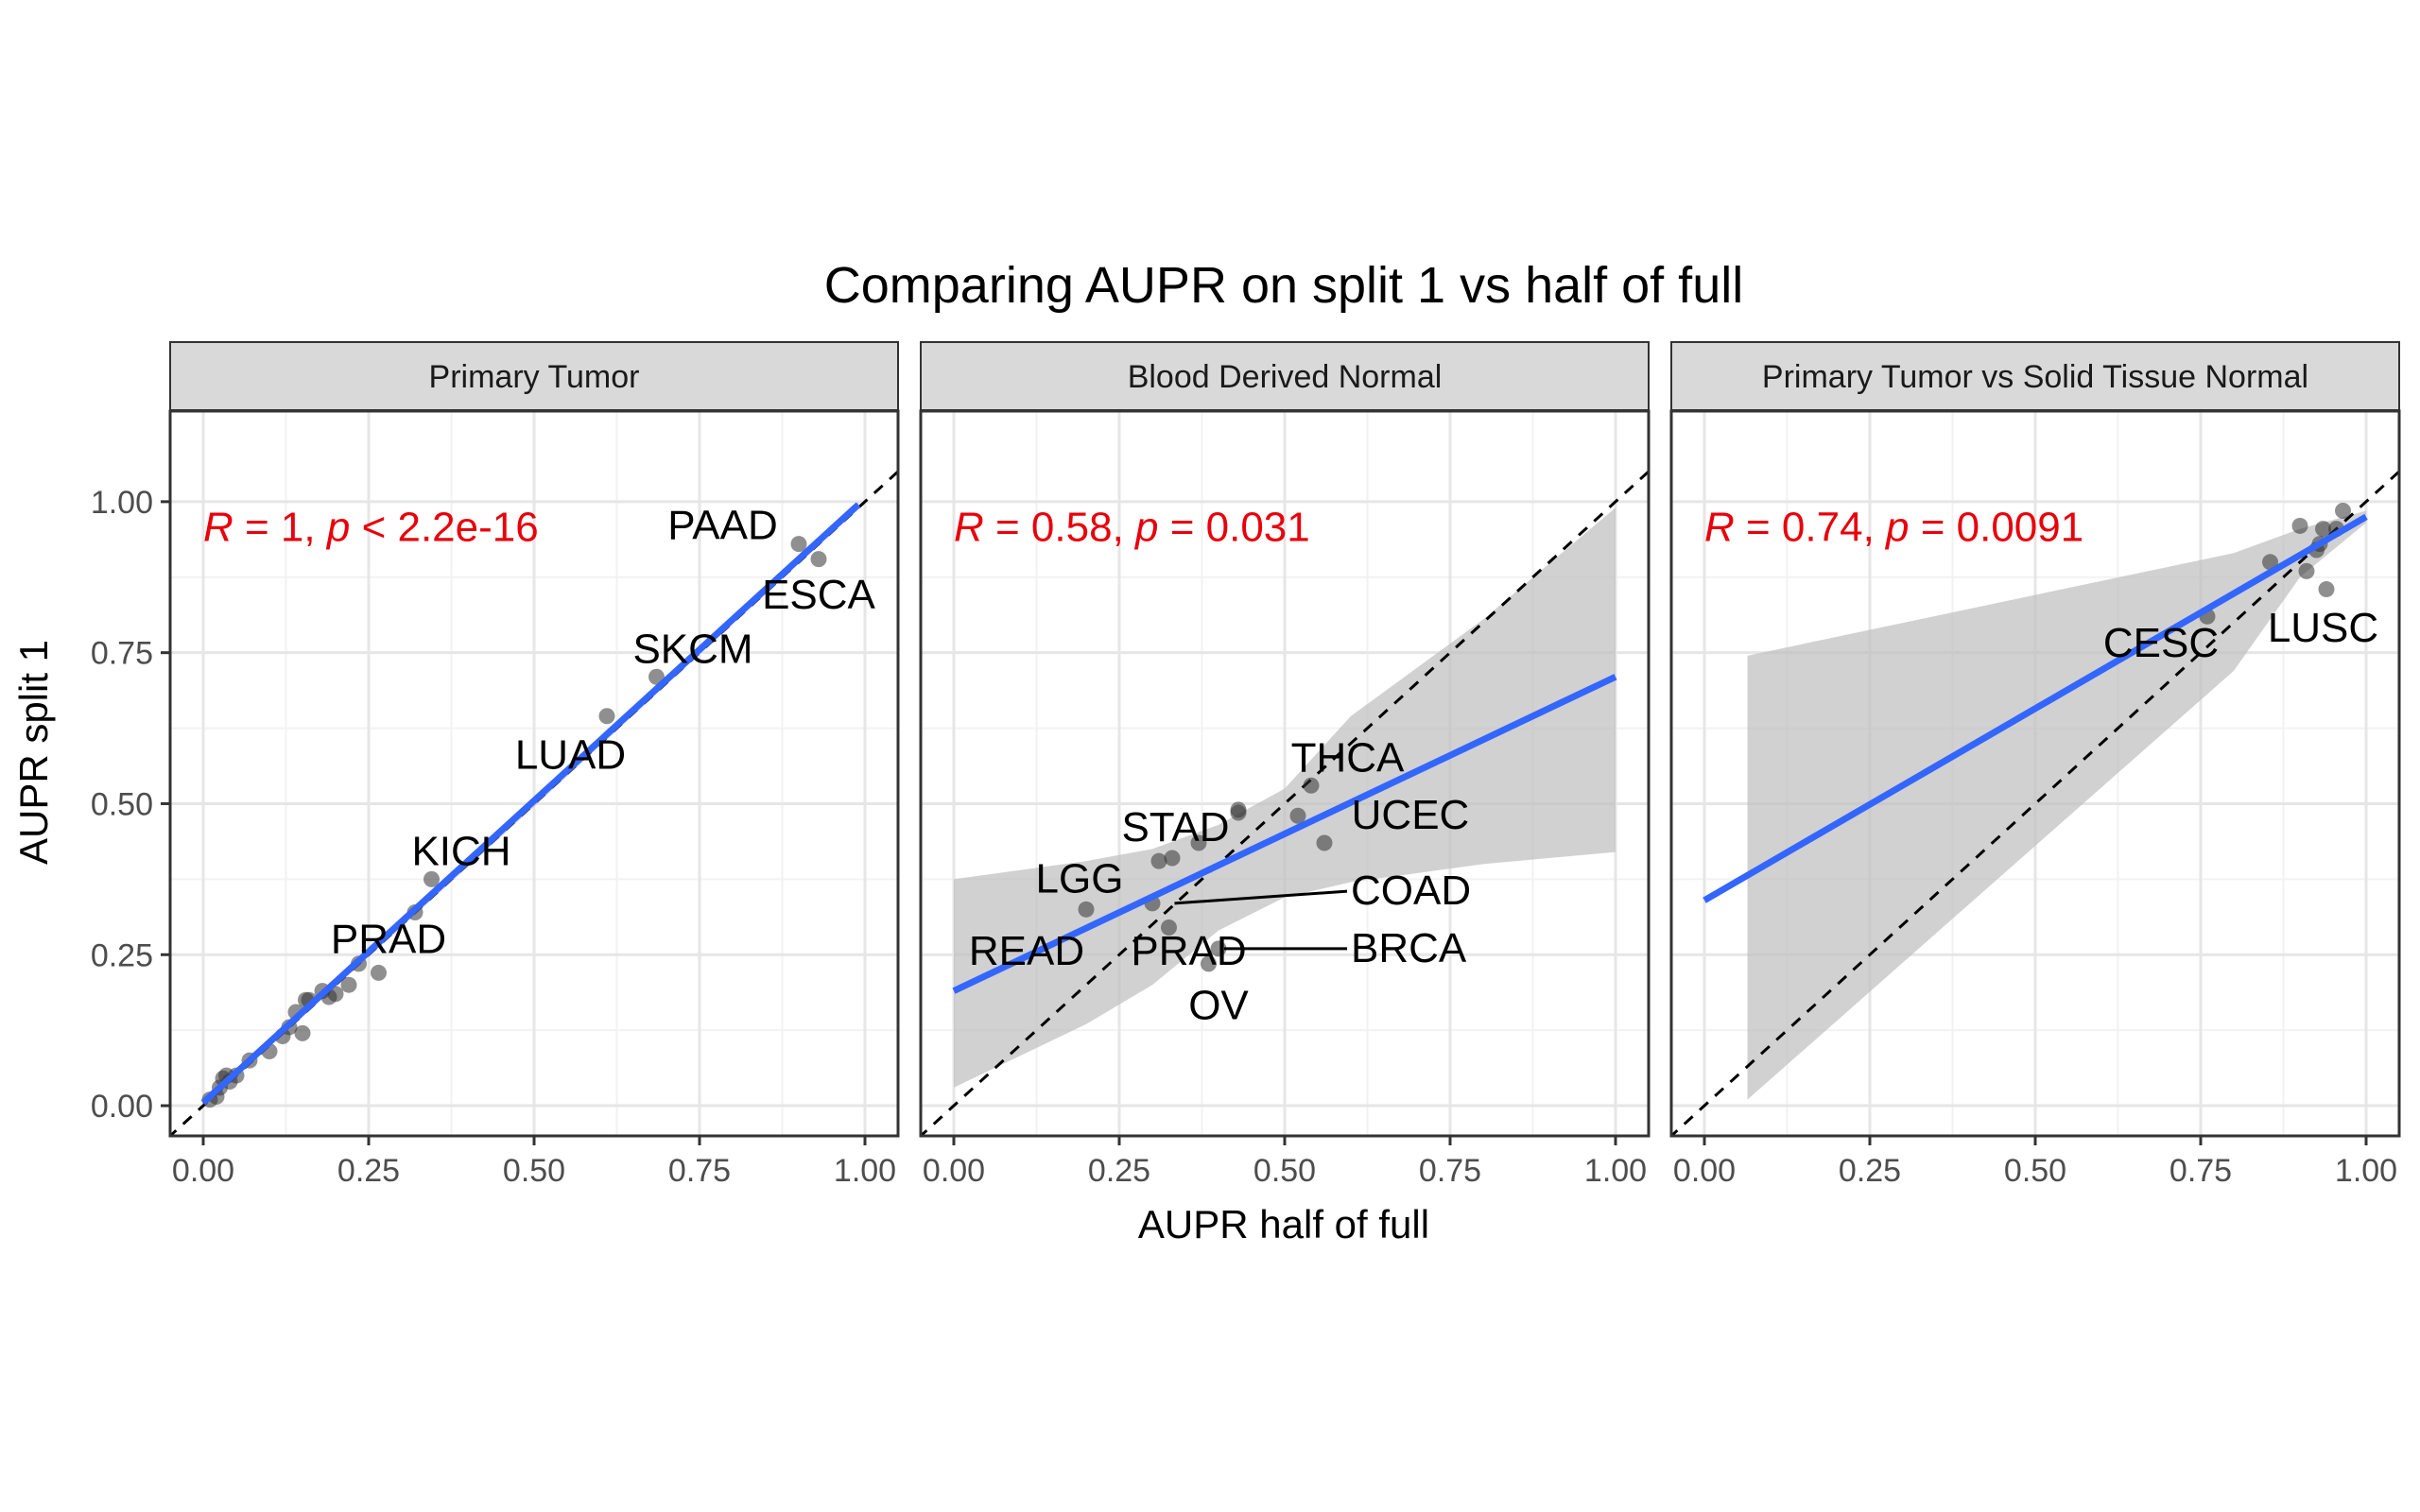 The width and height of the screenshot is (2420, 1512). What do you see at coordinates (1026, 951) in the screenshot?
I see `point-label: READ` at bounding box center [1026, 951].